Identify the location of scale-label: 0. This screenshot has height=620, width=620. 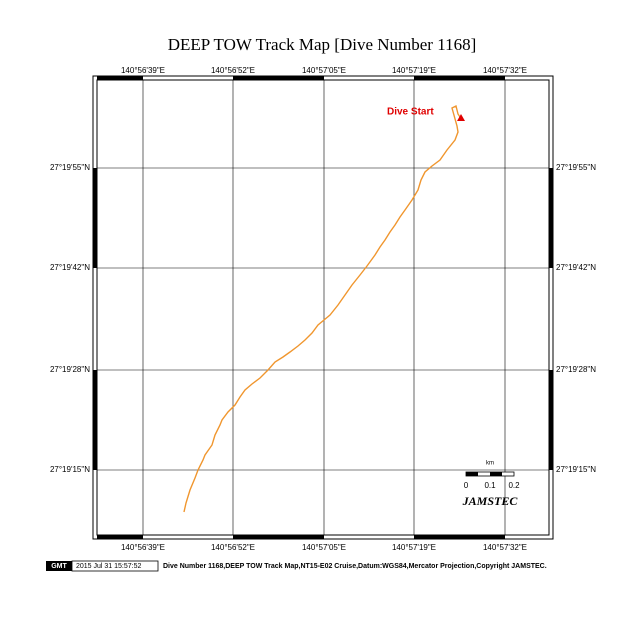
(466, 485).